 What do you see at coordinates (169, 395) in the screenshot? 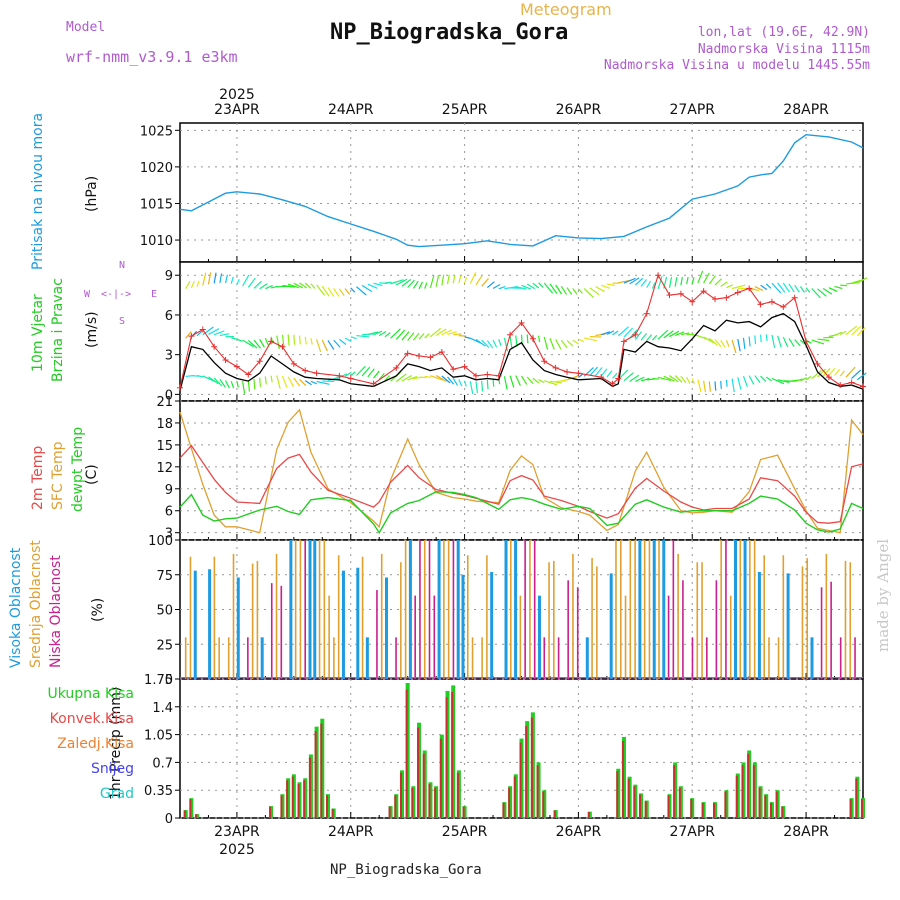
I see `ytick-label-wind: 0` at bounding box center [169, 395].